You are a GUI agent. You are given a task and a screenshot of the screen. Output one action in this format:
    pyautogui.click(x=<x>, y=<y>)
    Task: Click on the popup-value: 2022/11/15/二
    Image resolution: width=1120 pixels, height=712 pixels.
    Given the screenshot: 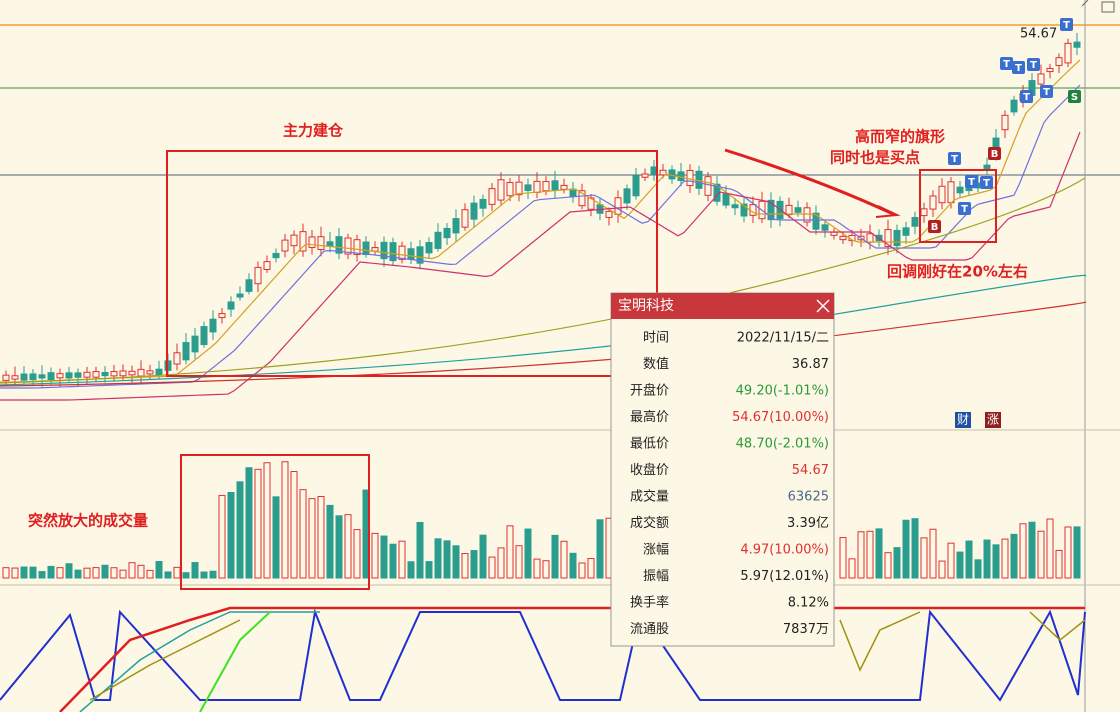 What is the action you would take?
    pyautogui.click(x=783, y=338)
    